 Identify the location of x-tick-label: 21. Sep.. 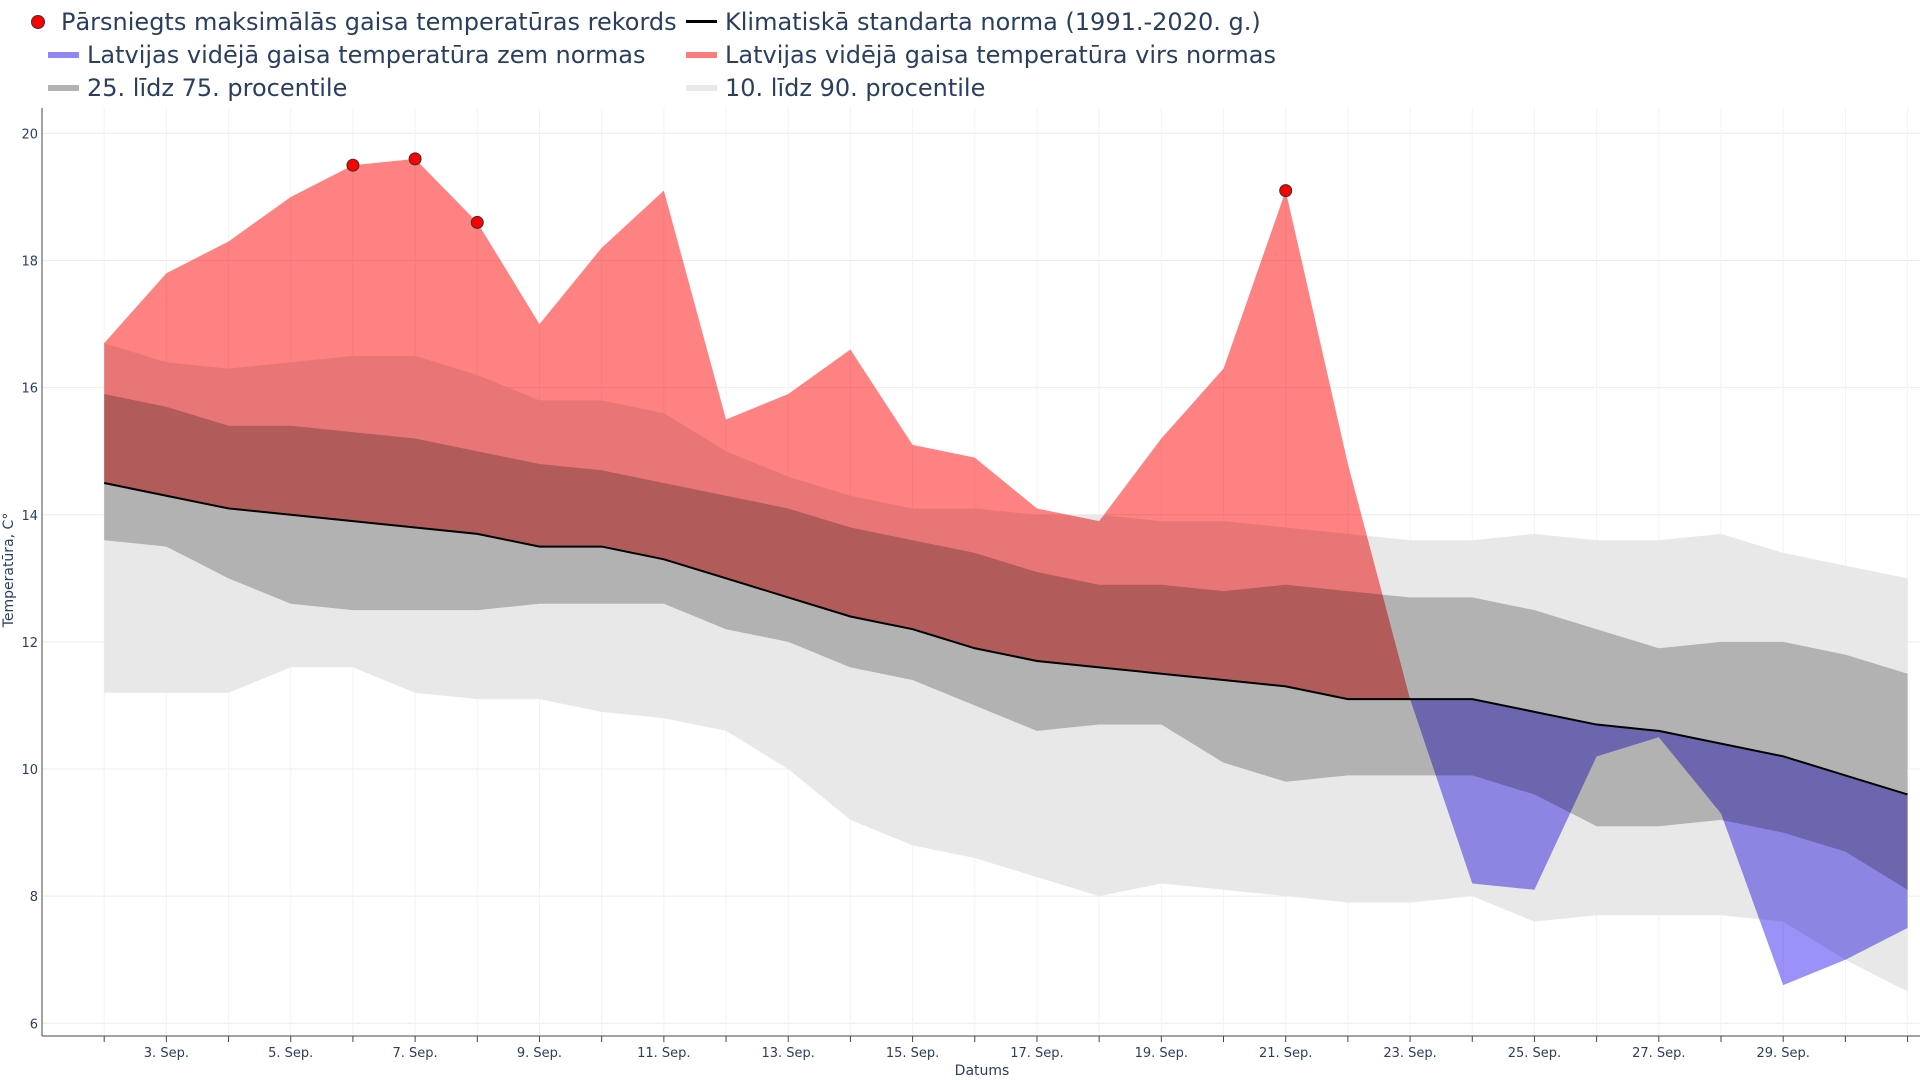
(1285, 1053).